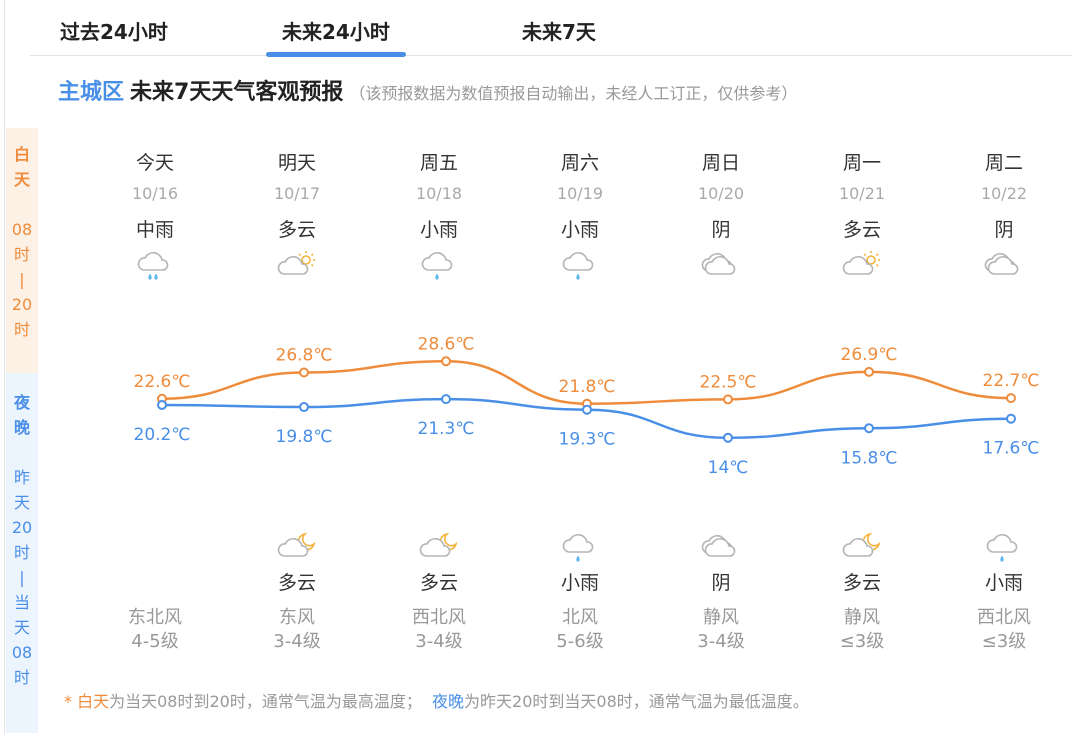 The image size is (1080, 734). I want to click on tab-next-7d: 未来7天, so click(559, 32).